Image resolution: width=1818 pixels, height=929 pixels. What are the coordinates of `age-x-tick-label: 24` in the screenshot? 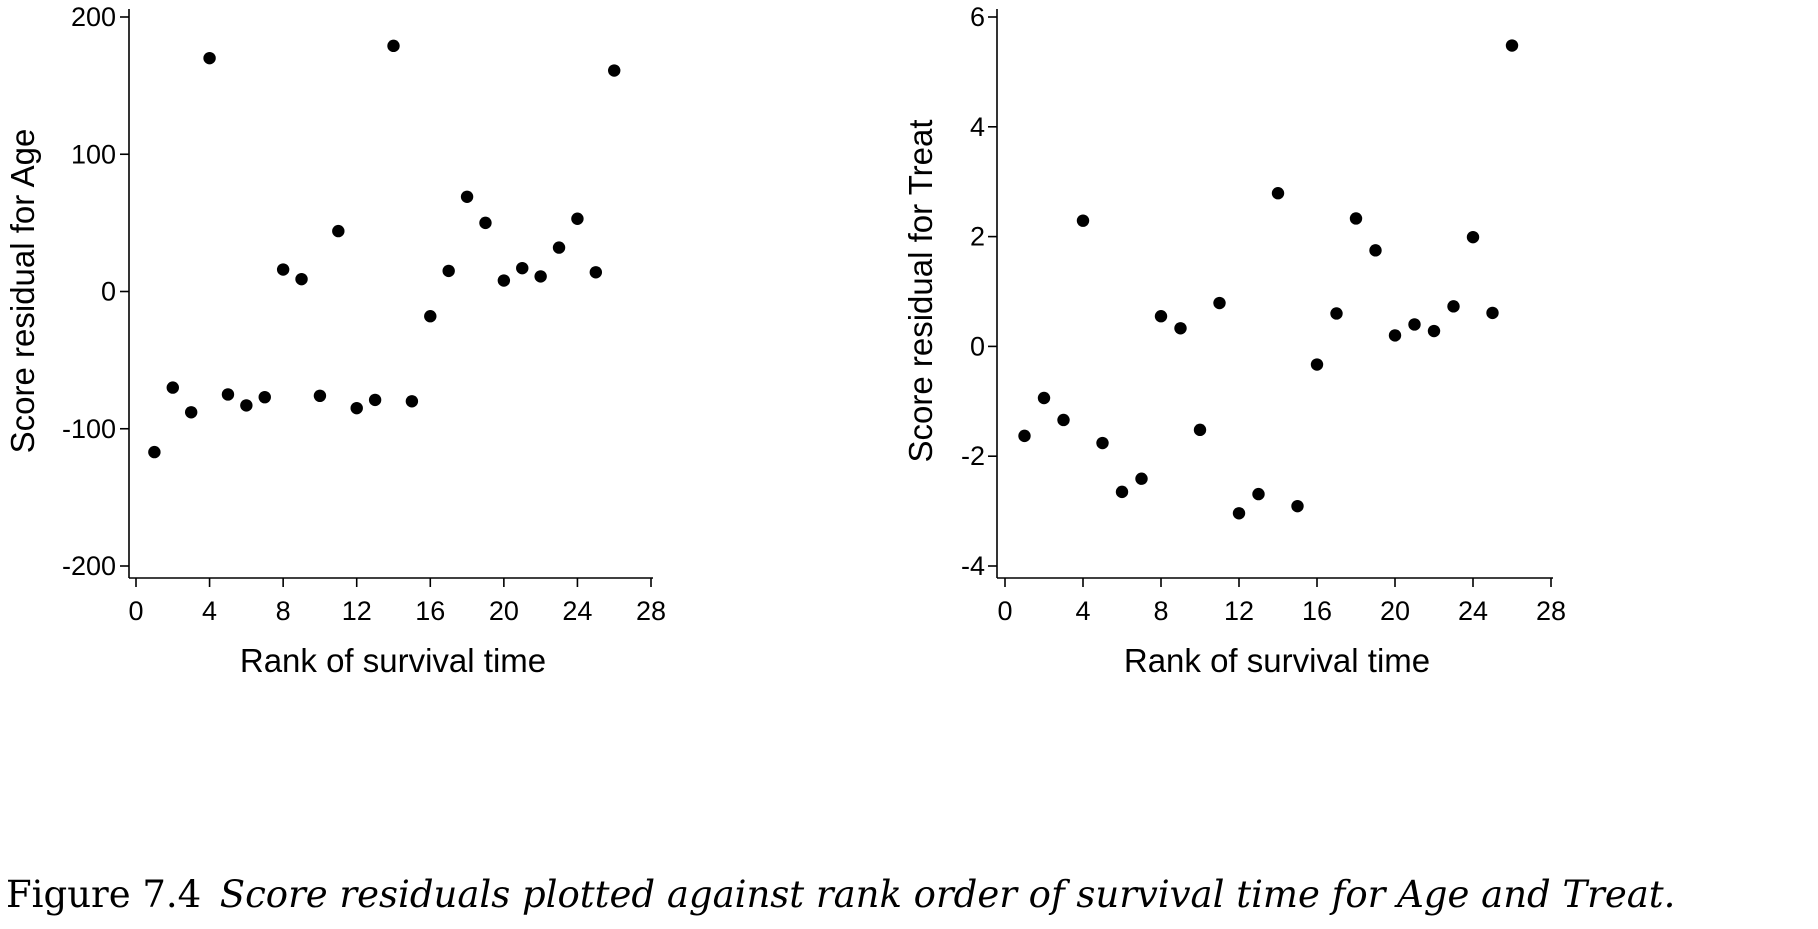 It's located at (577, 611).